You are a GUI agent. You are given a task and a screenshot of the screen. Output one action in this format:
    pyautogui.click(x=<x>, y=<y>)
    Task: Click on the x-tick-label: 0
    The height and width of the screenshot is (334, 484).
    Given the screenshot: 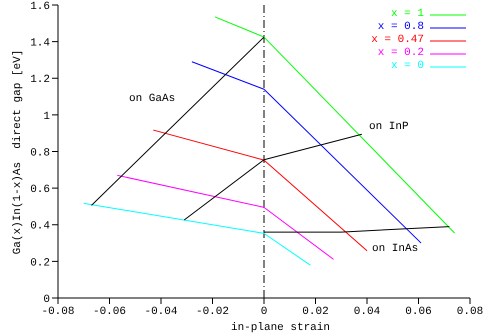 What is the action you would take?
    pyautogui.click(x=264, y=312)
    